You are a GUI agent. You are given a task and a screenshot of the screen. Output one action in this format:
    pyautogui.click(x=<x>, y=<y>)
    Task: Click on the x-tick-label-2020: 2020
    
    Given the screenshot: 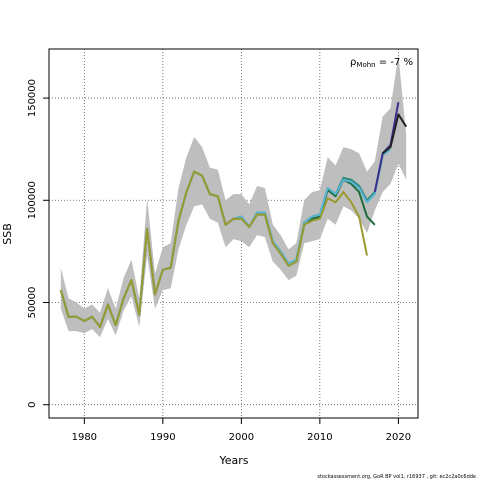 What is the action you would take?
    pyautogui.click(x=398, y=437)
    